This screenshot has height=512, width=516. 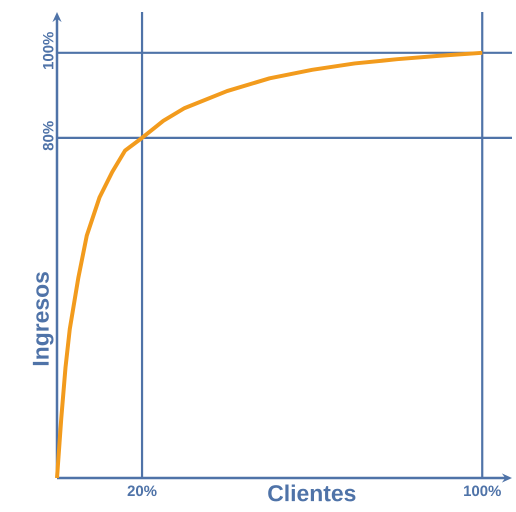 I want to click on x-tick-label: 20%, so click(x=142, y=491).